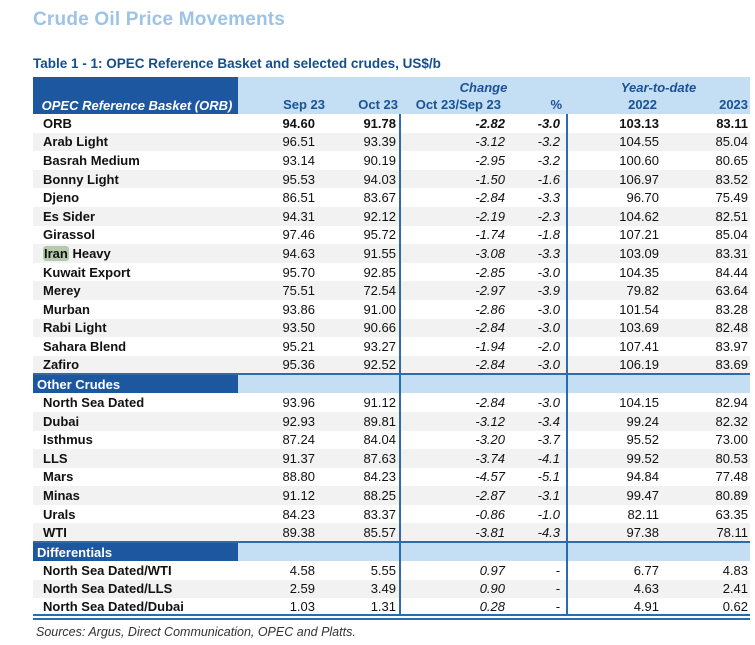 This screenshot has height=645, width=755. I want to click on cell-ytd-2022: 99.47, so click(614, 495).